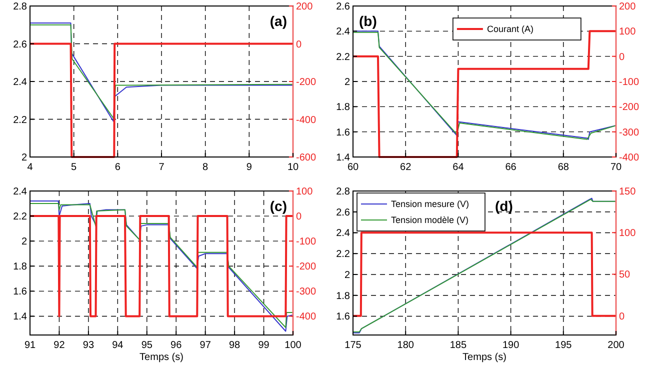 The image size is (649, 367). Describe the element at coordinates (616, 167) in the screenshot. I see `x-tick-label: 70` at that location.